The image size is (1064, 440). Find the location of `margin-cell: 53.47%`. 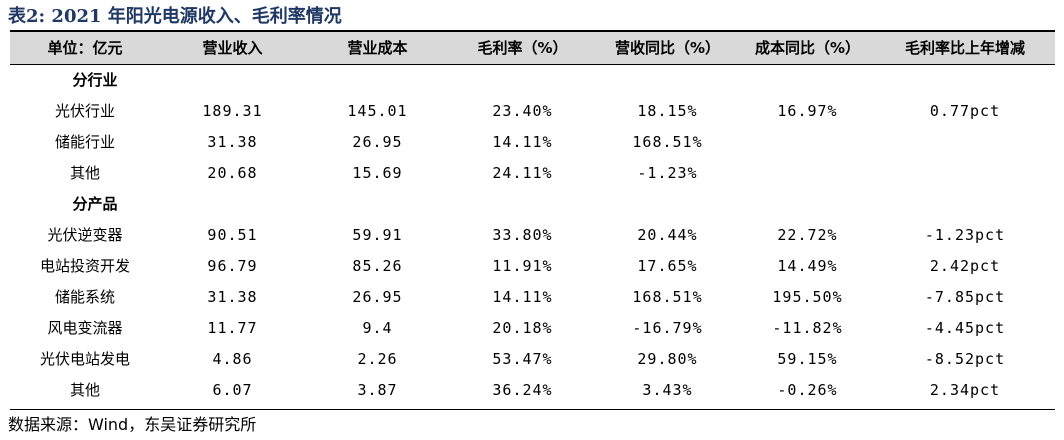

margin-cell: 53.47% is located at coordinates (522, 359).